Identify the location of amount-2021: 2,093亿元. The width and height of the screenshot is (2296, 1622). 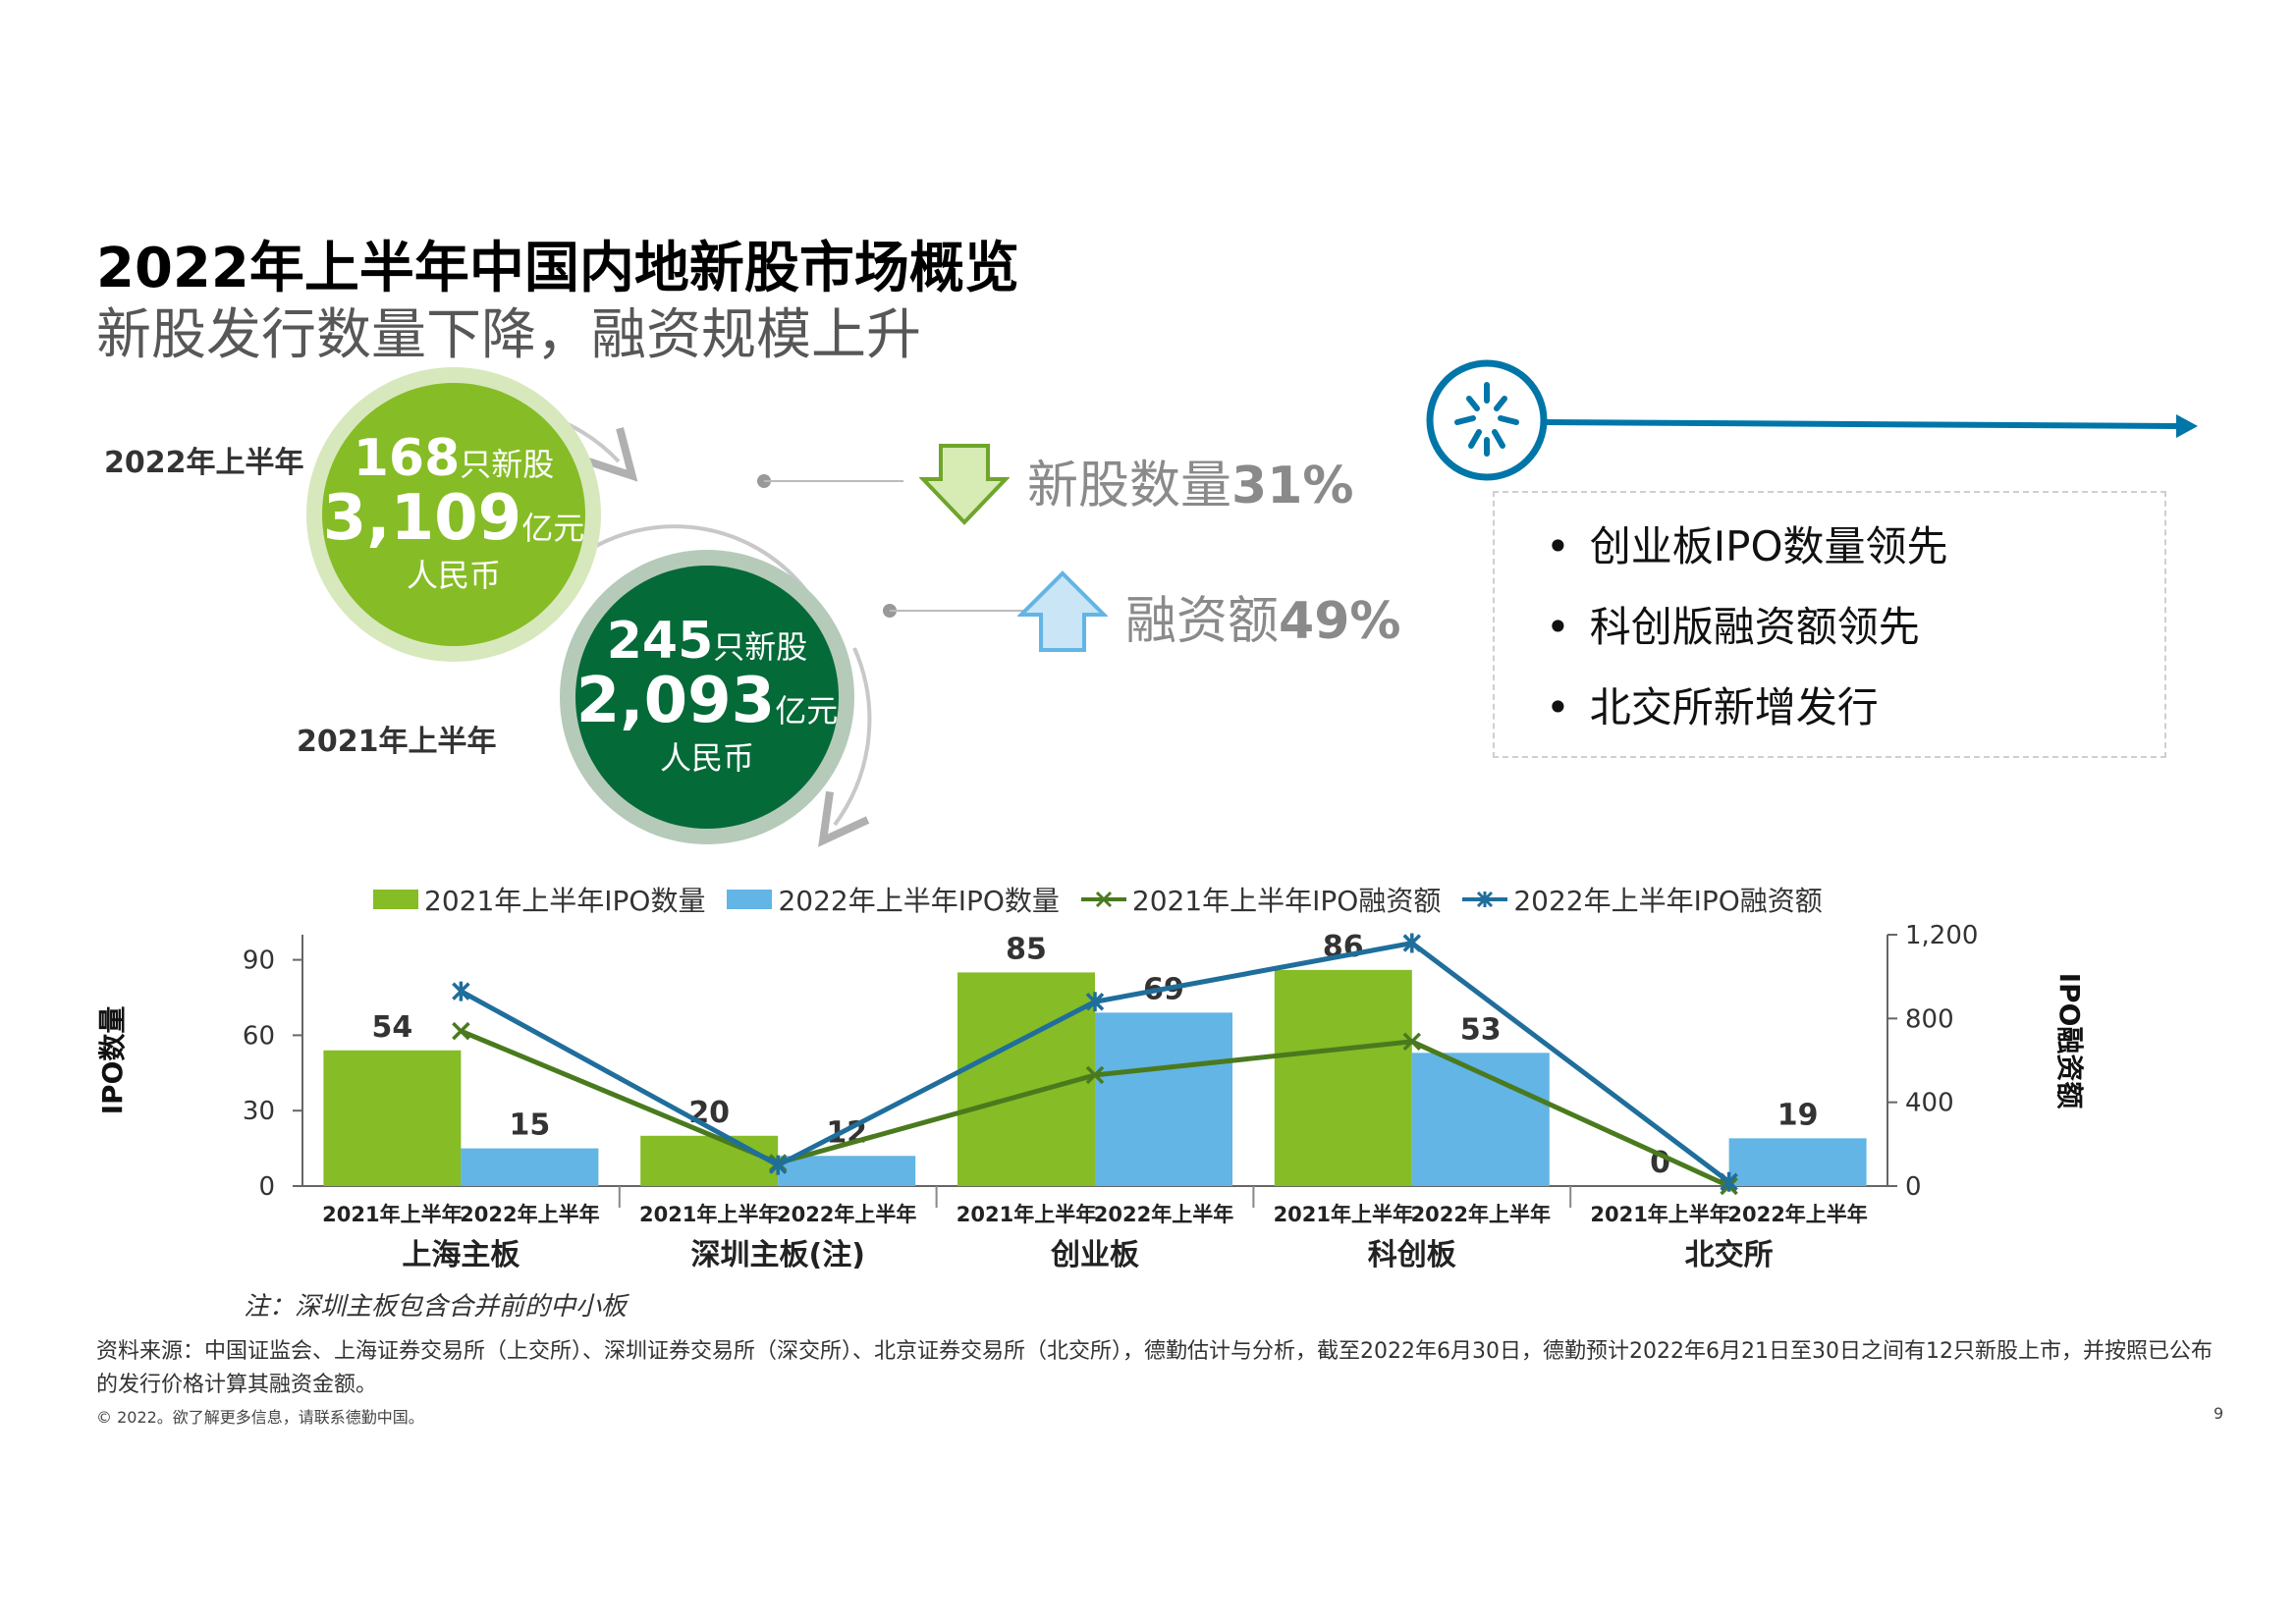
(707, 700).